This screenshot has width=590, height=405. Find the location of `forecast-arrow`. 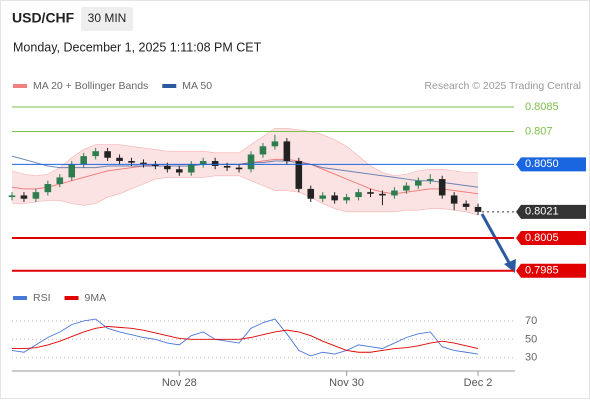

forecast-arrow is located at coordinates (497, 241).